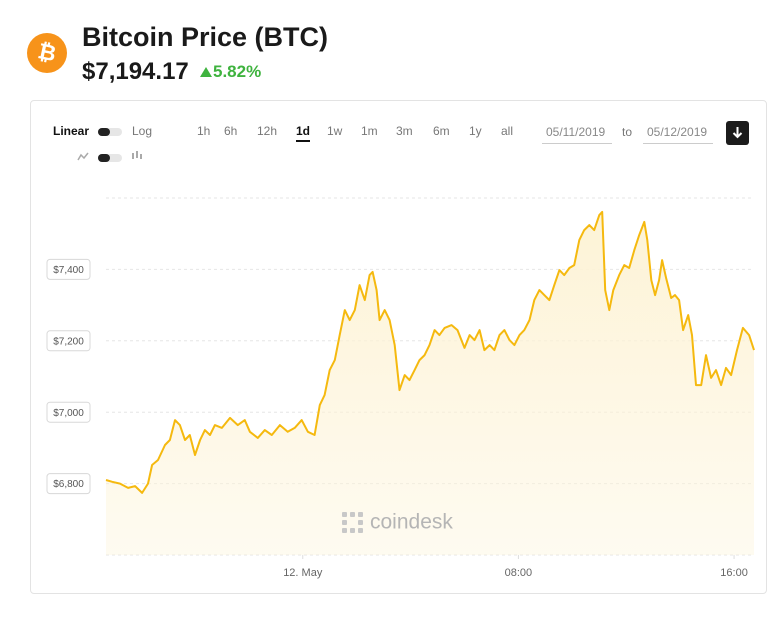  Describe the element at coordinates (237, 71) in the screenshot. I see `price-change: 5.82%` at that location.